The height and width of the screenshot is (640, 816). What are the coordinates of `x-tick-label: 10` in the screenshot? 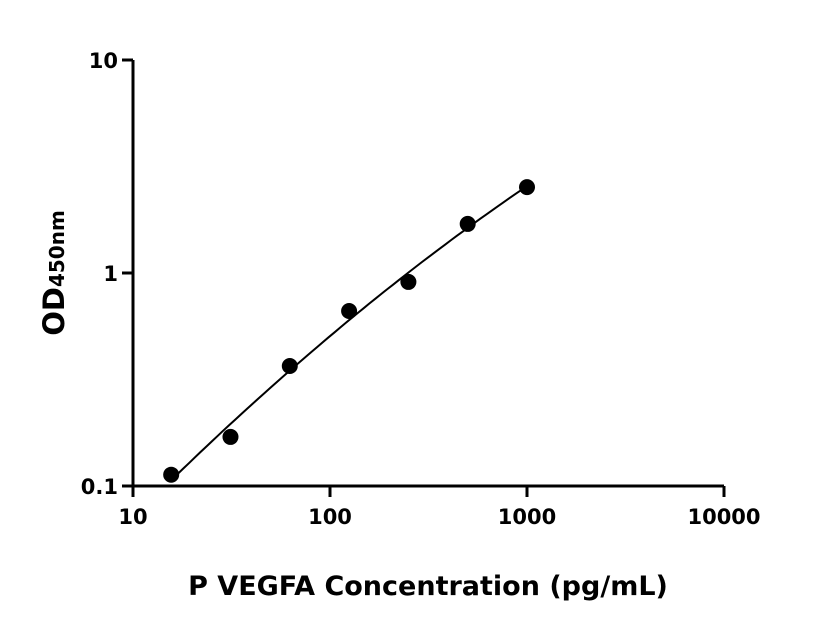 It's located at (132, 517).